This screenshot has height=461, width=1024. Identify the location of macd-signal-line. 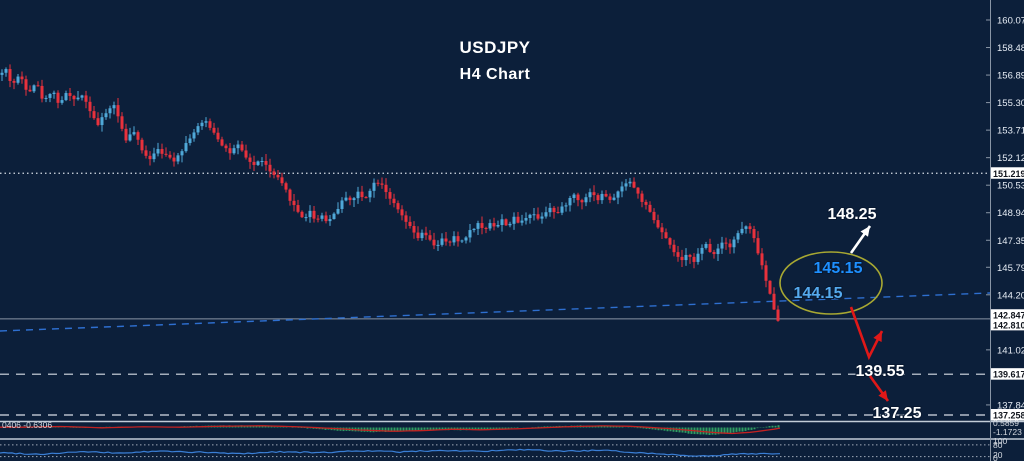
(390, 430).